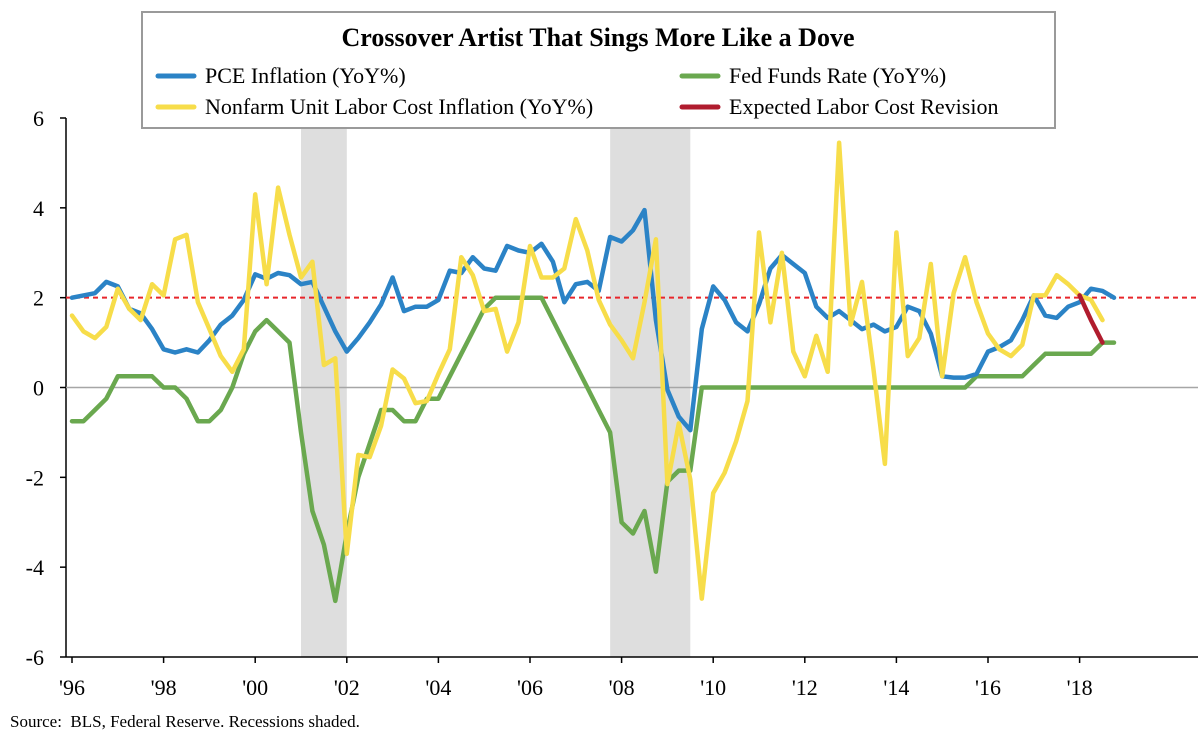  Describe the element at coordinates (255, 687) in the screenshot. I see `x-tick-label: '00` at that location.